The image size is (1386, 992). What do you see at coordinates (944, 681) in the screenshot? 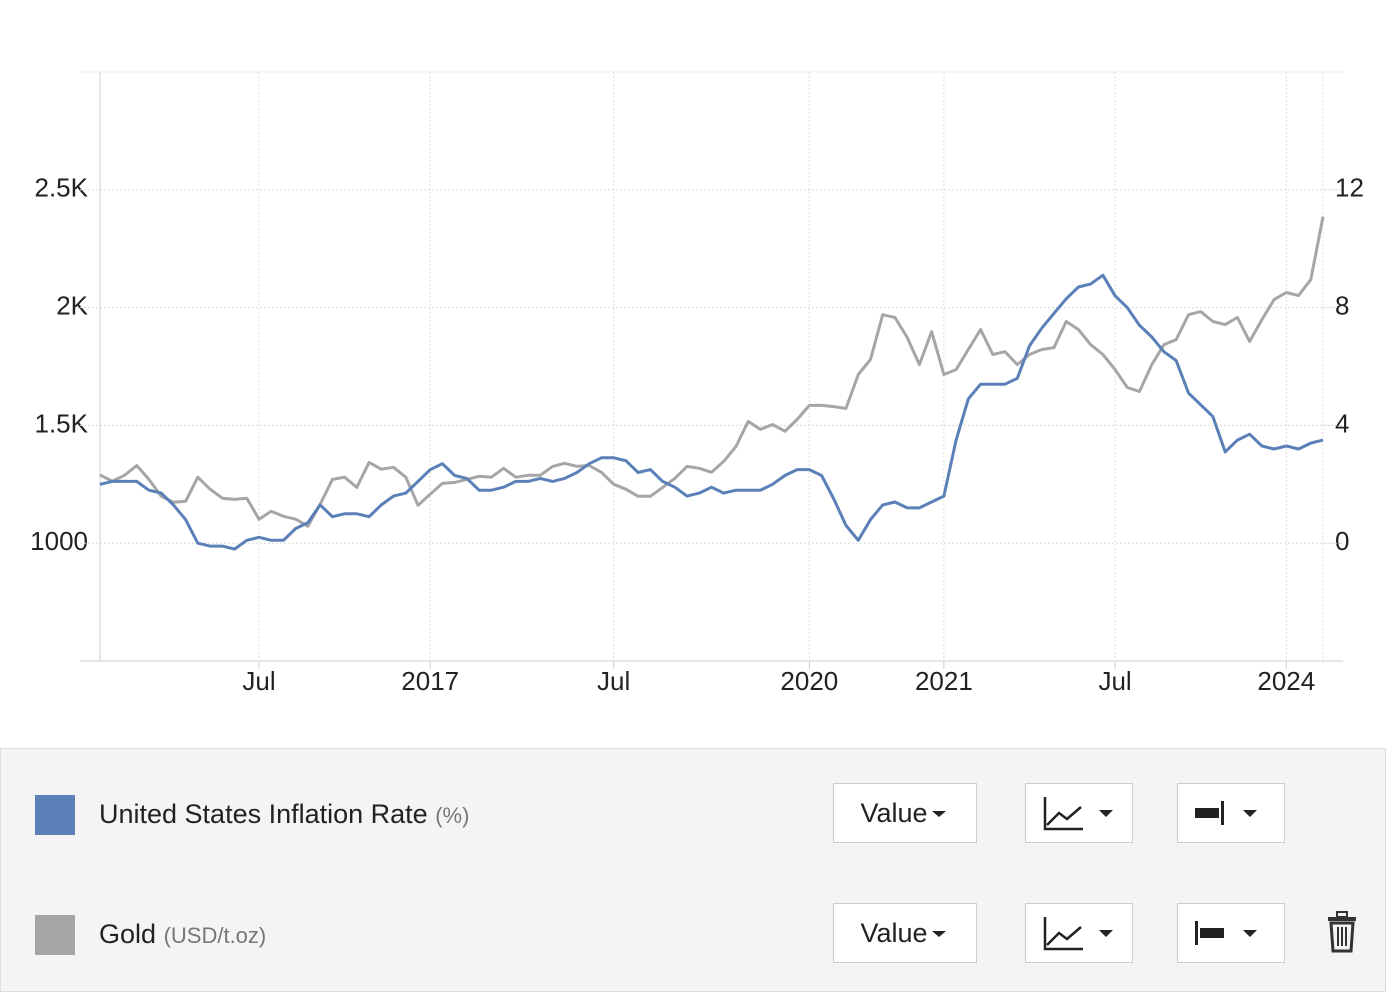
I see `x-tick-label: 2021` at bounding box center [944, 681].